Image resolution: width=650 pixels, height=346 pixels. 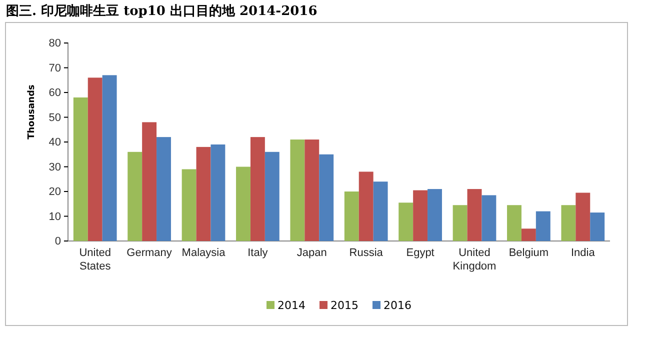 What do you see at coordinates (54, 142) in the screenshot?
I see `y-tick-label: 40` at bounding box center [54, 142].